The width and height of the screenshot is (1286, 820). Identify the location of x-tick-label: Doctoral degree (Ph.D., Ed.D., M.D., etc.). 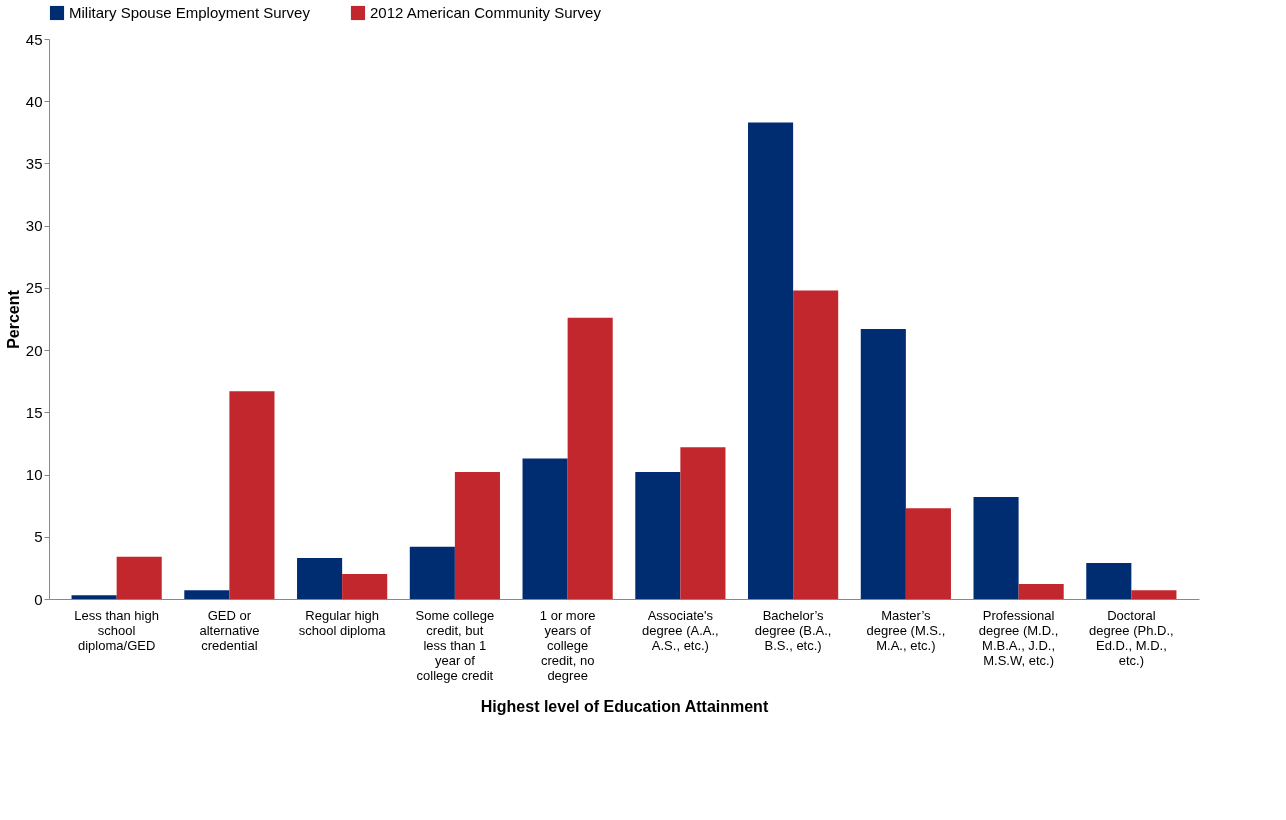
(1131, 637).